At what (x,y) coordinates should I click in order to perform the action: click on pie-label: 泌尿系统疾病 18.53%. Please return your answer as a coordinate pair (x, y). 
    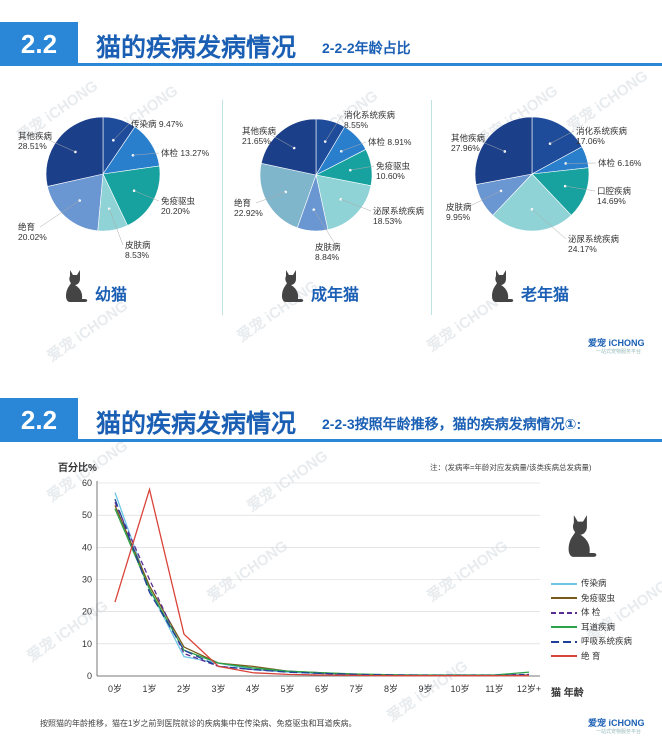
    Looking at the image, I should click on (398, 216).